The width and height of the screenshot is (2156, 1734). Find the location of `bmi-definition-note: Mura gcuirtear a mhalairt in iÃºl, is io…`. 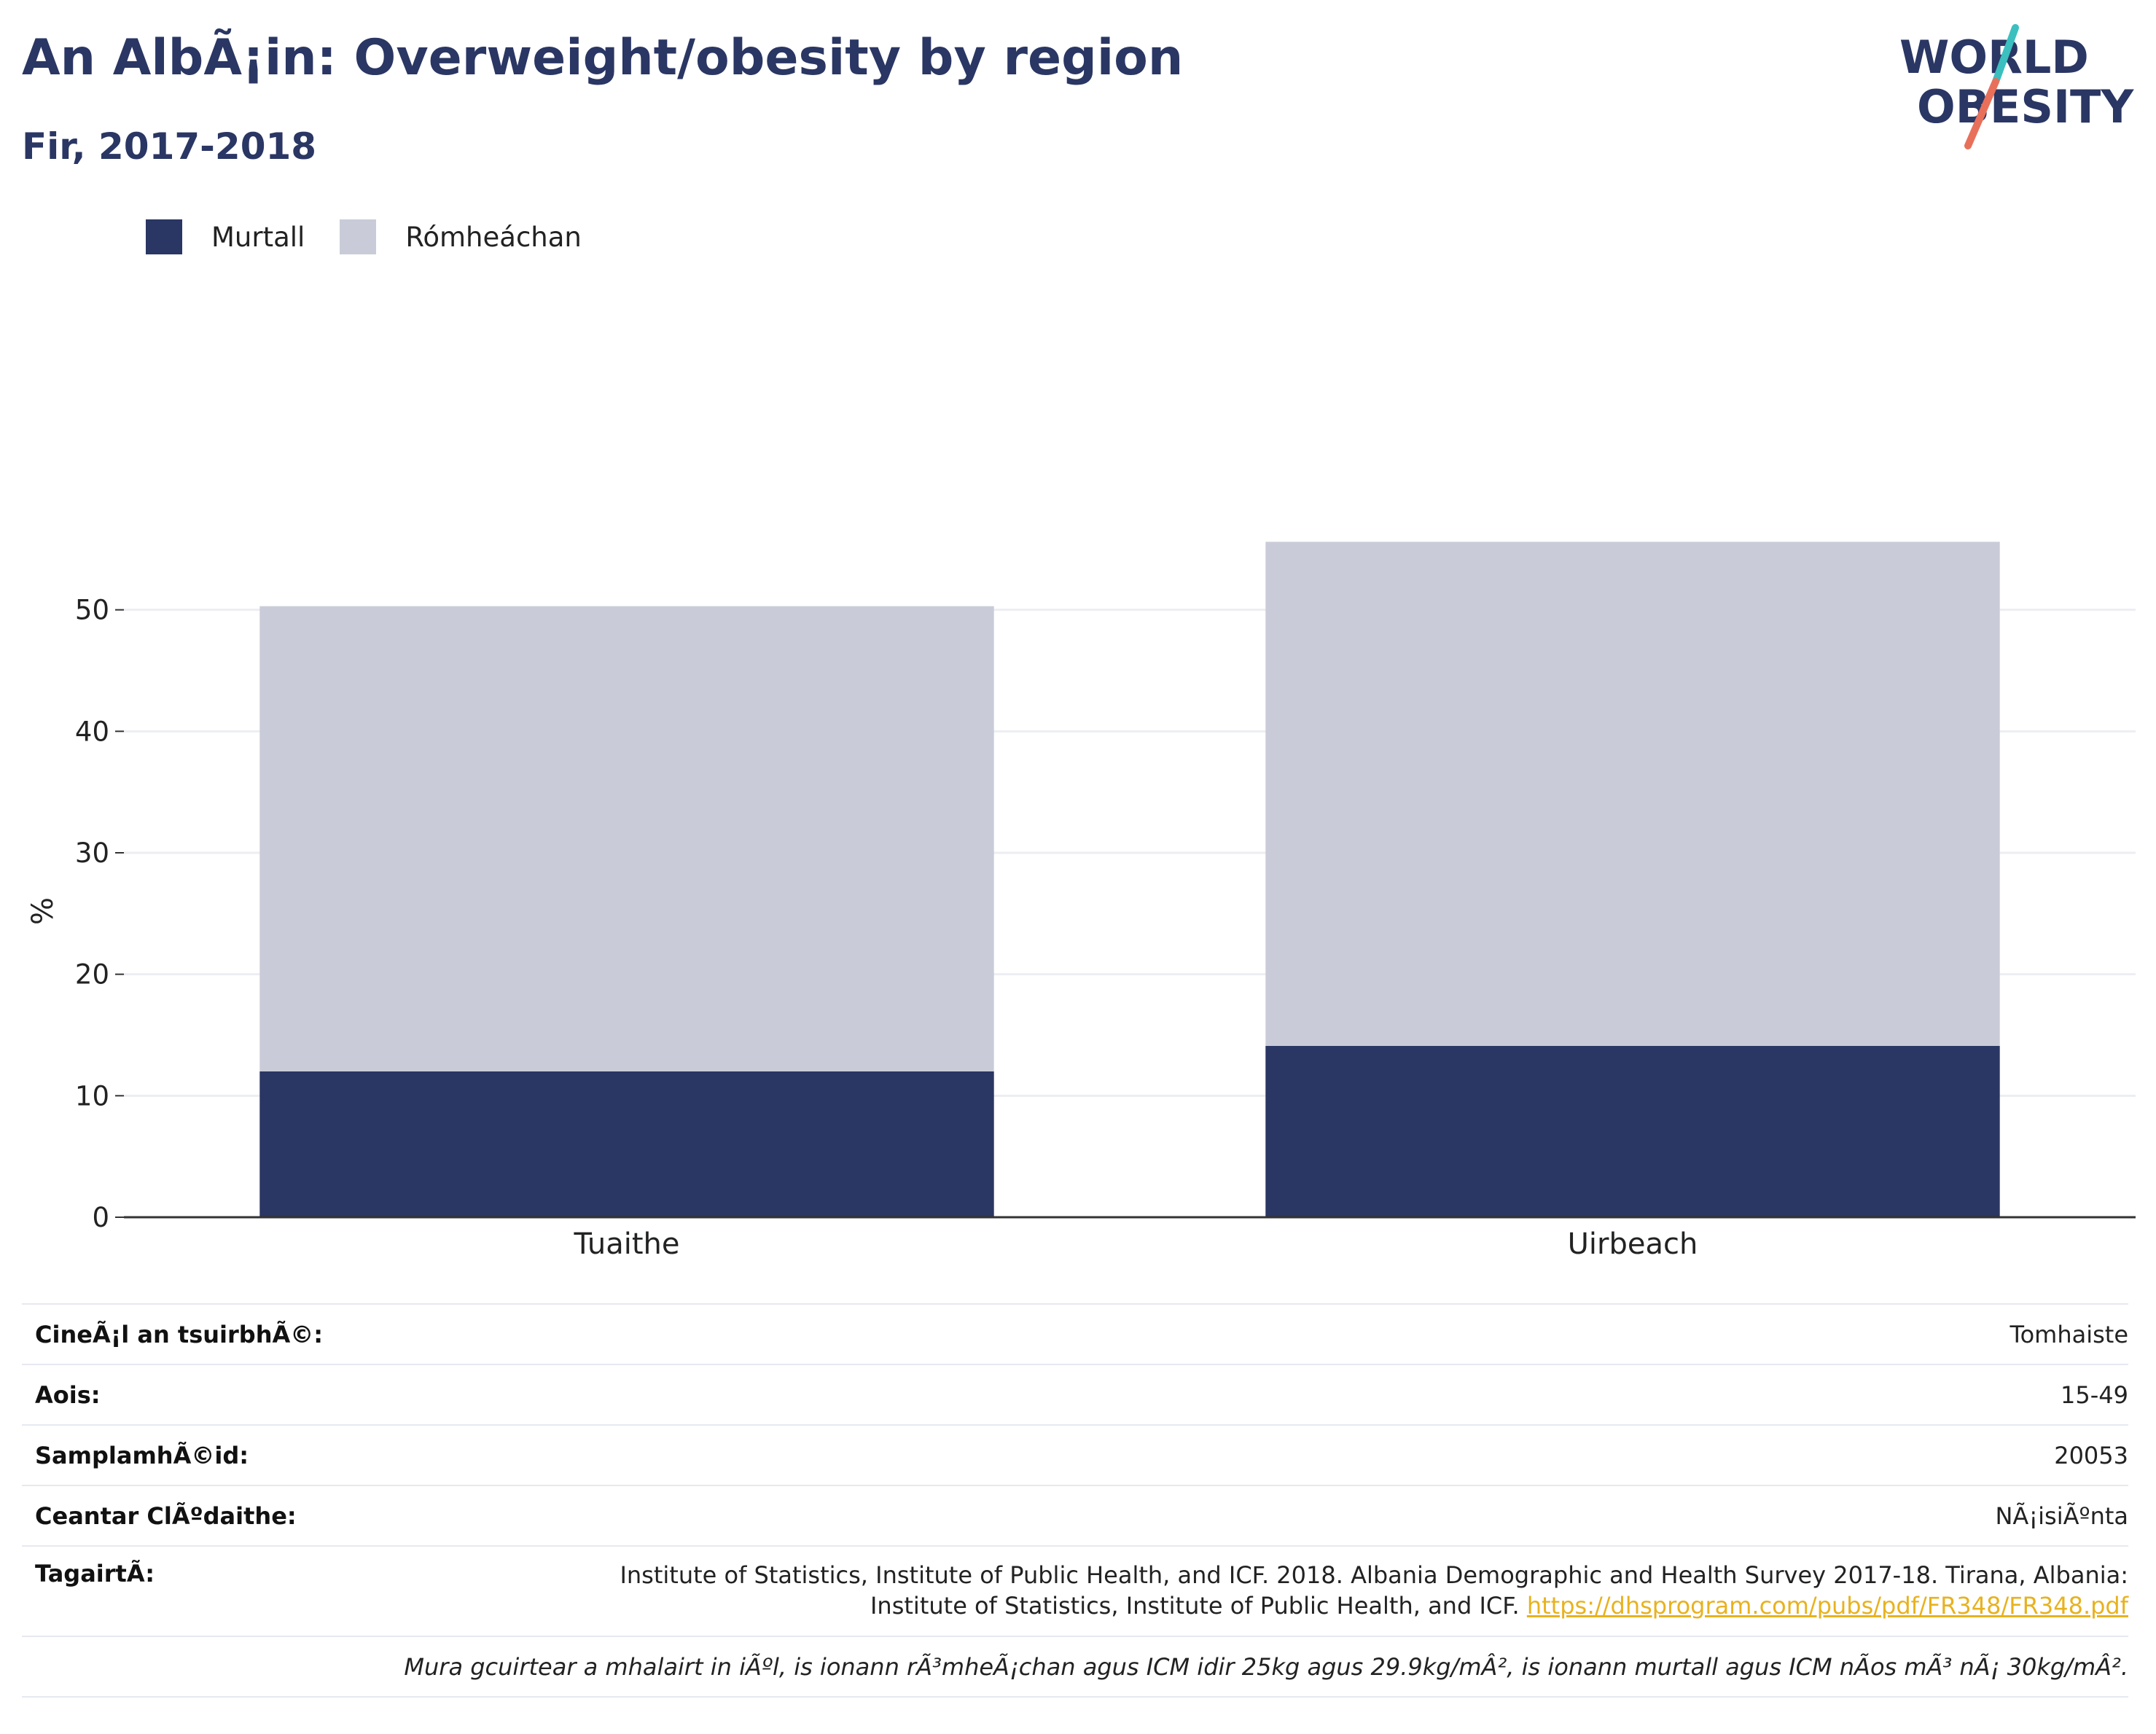

bmi-definition-note: Mura gcuirtear a mhalairt in iÃºl, is io… is located at coordinates (1266, 1666).